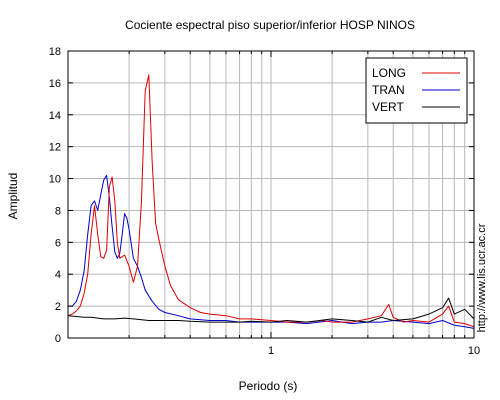 The width and height of the screenshot is (500, 400). What do you see at coordinates (58, 275) in the screenshot?
I see `y-tick-label: 4` at bounding box center [58, 275].